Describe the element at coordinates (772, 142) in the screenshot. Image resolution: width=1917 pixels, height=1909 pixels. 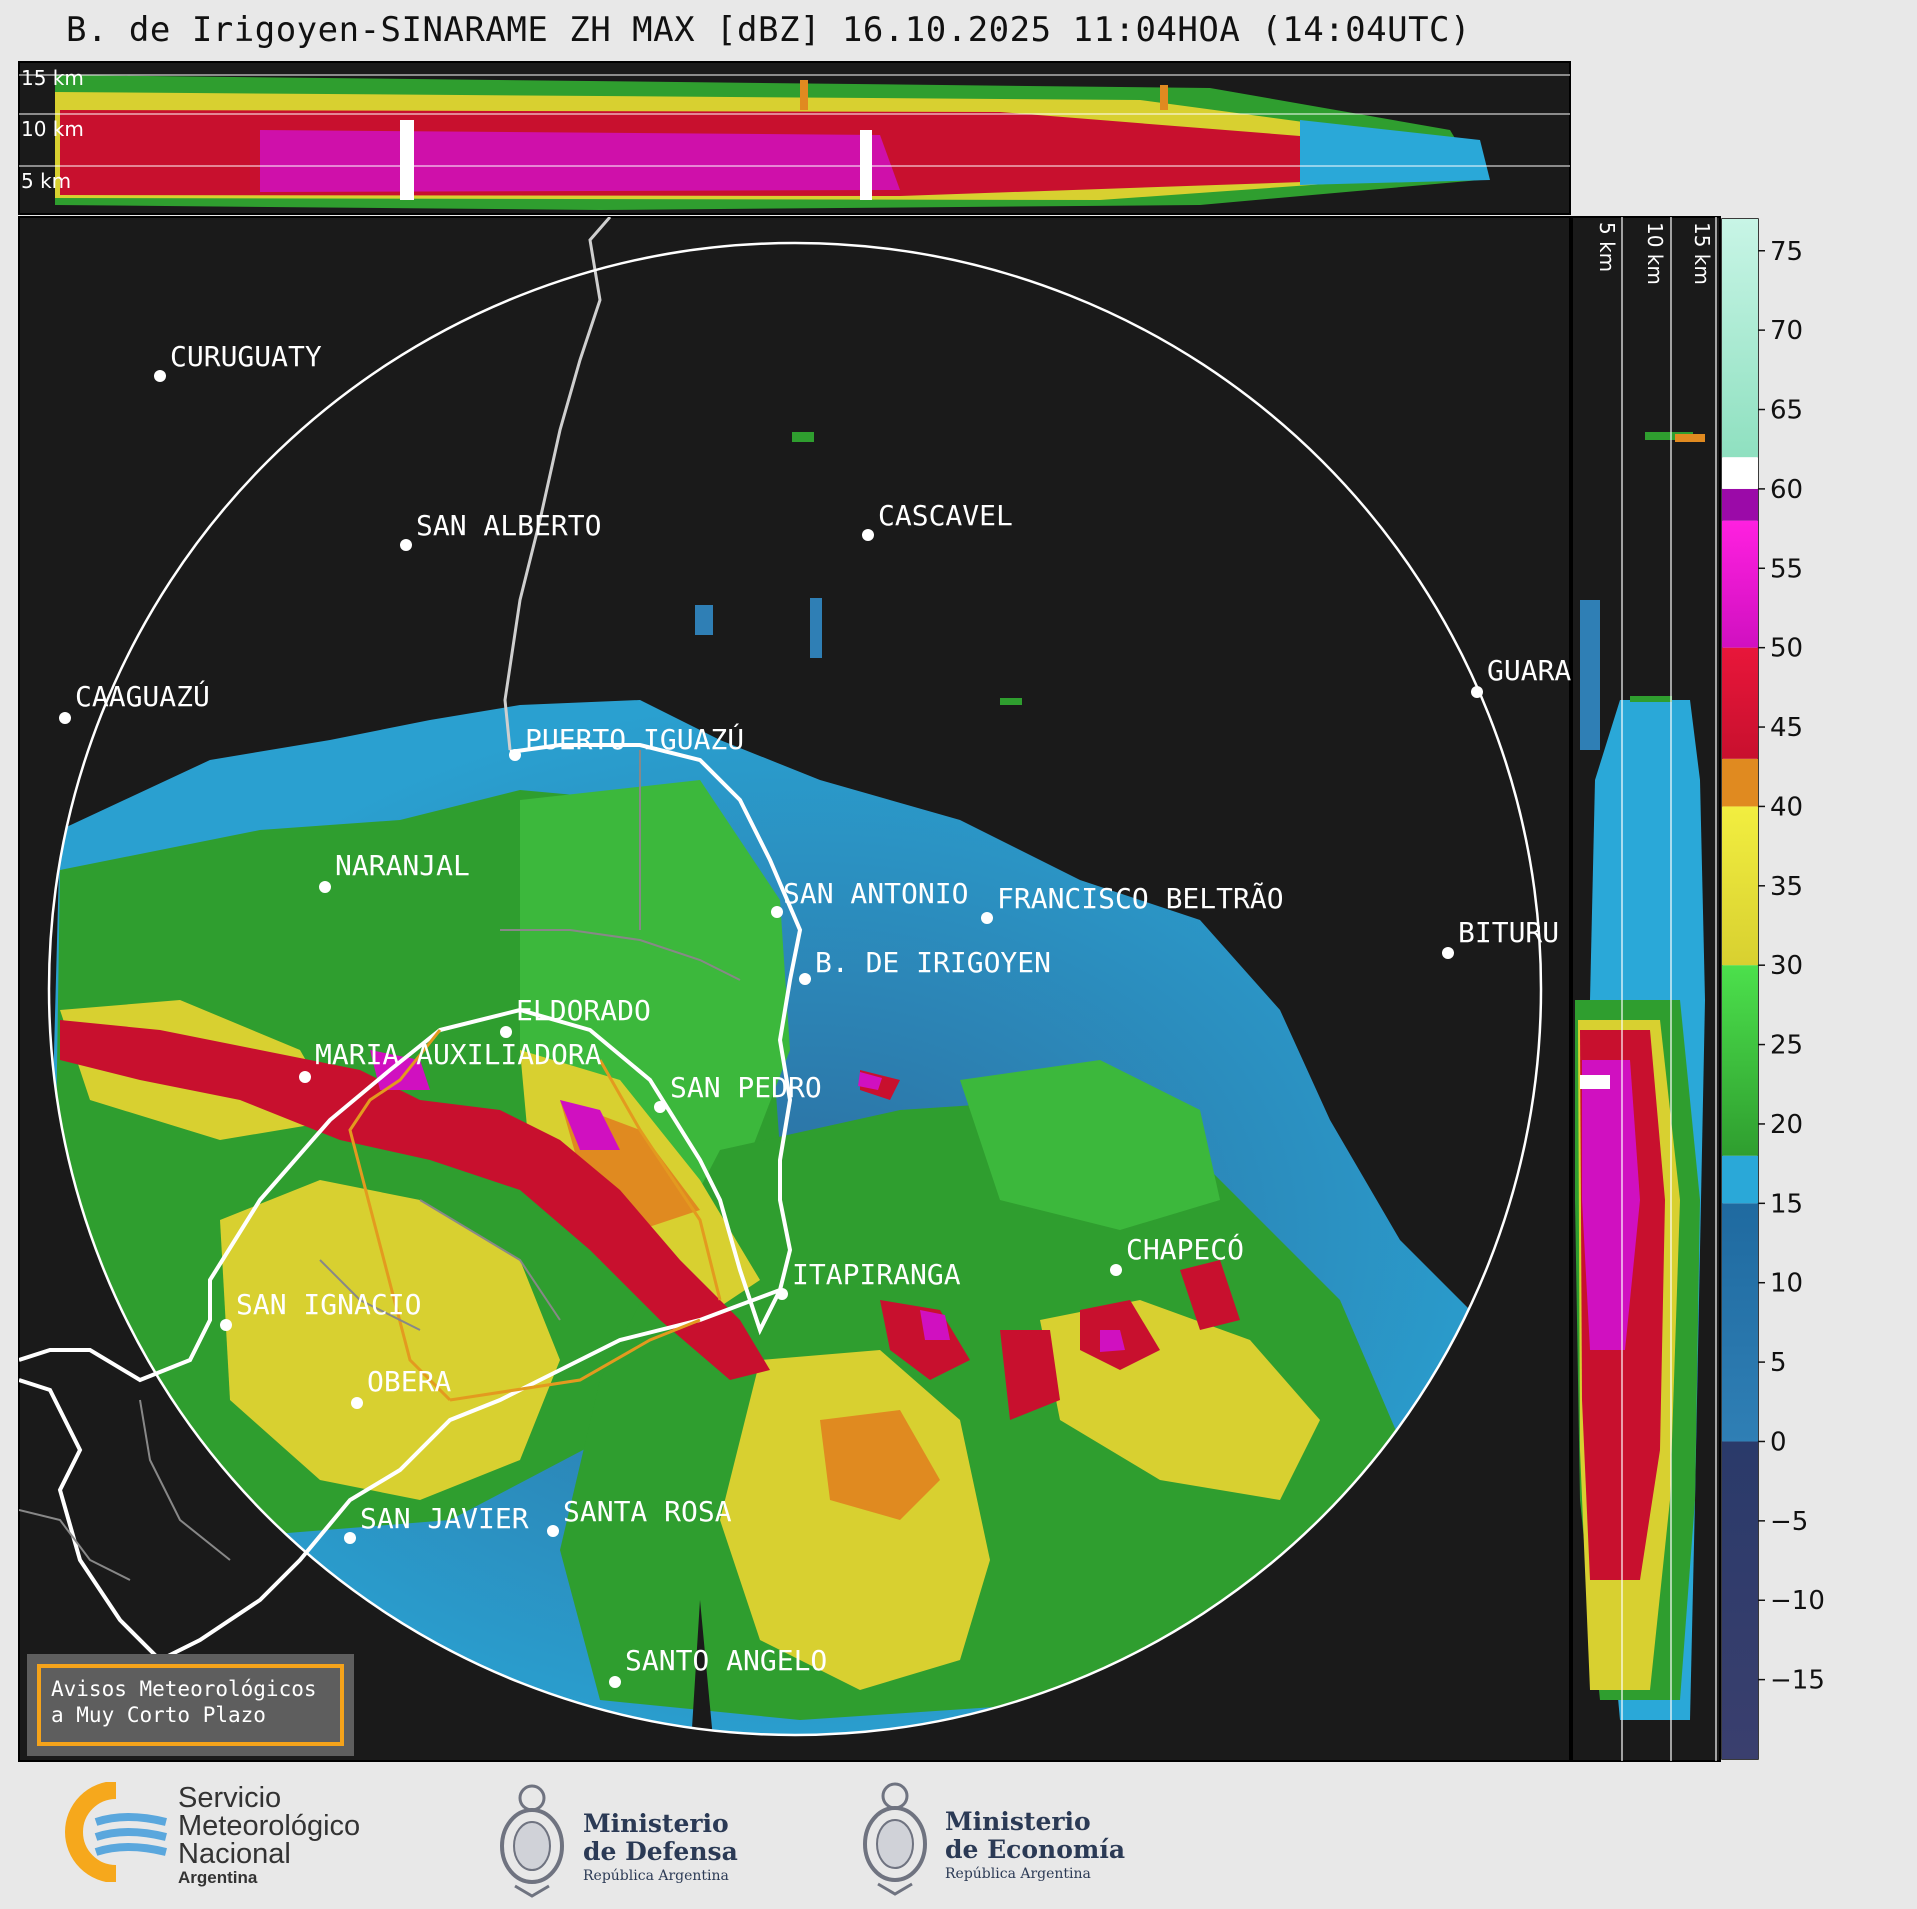
I see `top-panel-echoes` at that location.